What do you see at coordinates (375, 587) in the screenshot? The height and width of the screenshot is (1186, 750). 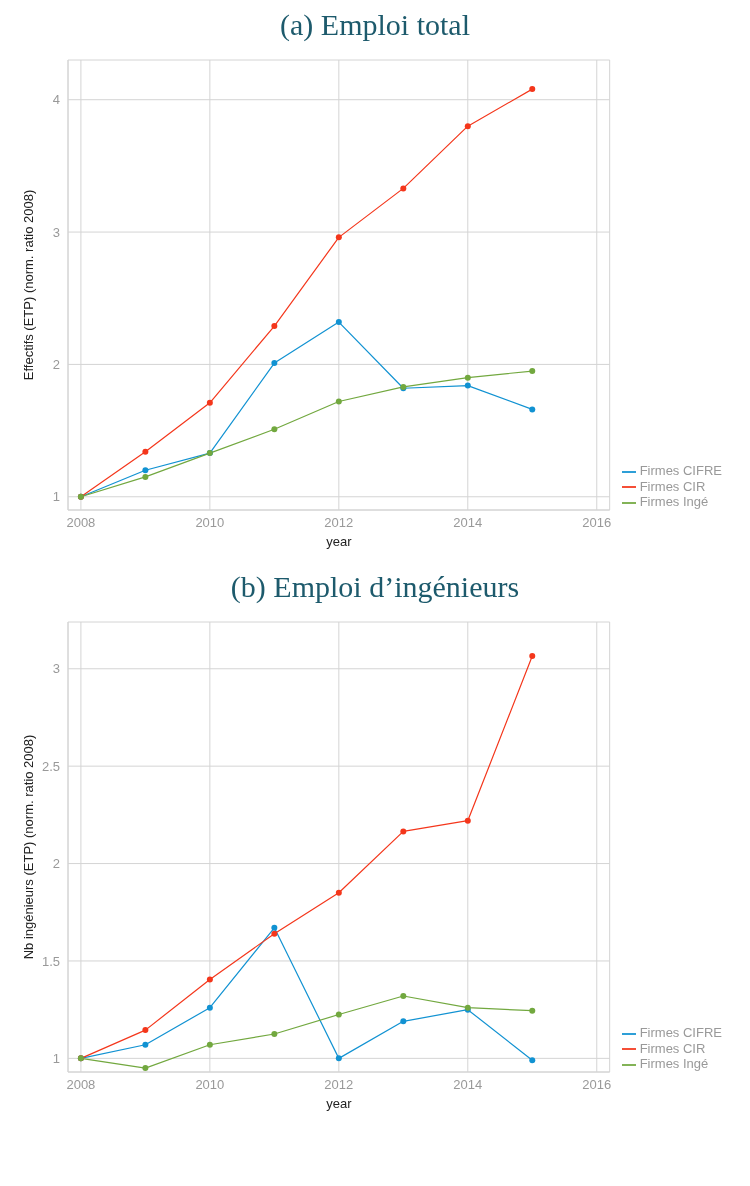 I see `chart-title: (b) Emploi d’ingénieurs` at bounding box center [375, 587].